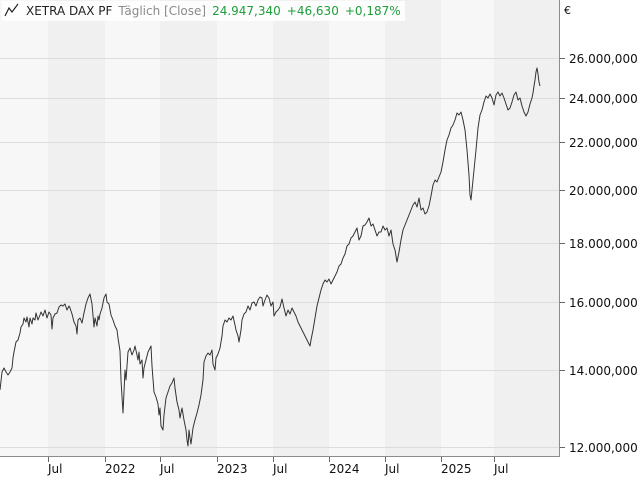  Describe the element at coordinates (603, 59) in the screenshot. I see `y-tick-label: 26.000,000` at that location.